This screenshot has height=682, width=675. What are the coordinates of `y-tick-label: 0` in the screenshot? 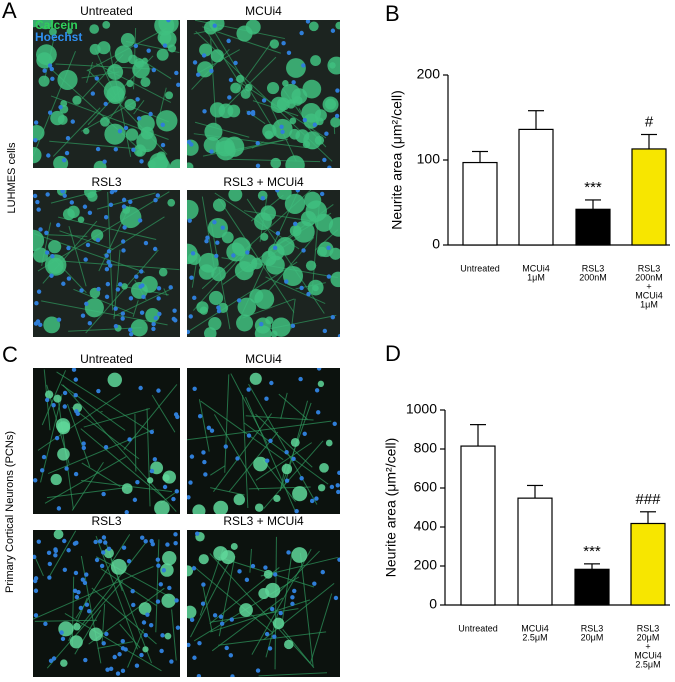 It's located at (436, 244).